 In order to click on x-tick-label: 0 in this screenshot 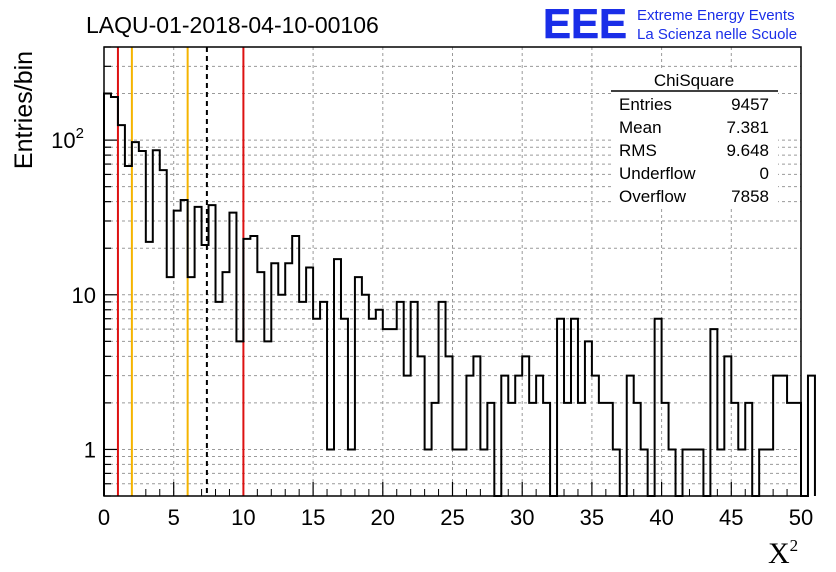, I will do `click(104, 517)`.